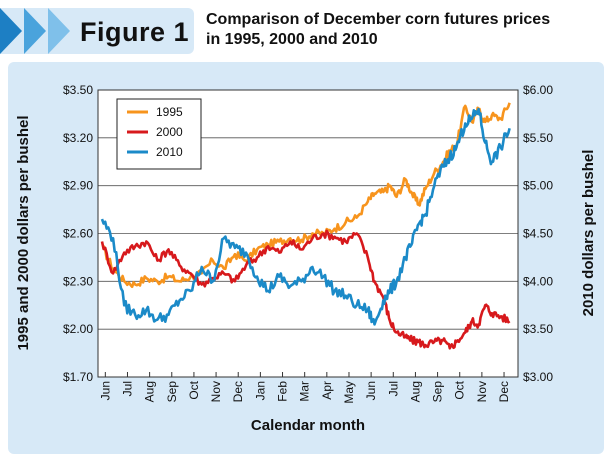 The width and height of the screenshot is (610, 460). I want to click on legend: 1995 2000 2010, so click(159, 134).